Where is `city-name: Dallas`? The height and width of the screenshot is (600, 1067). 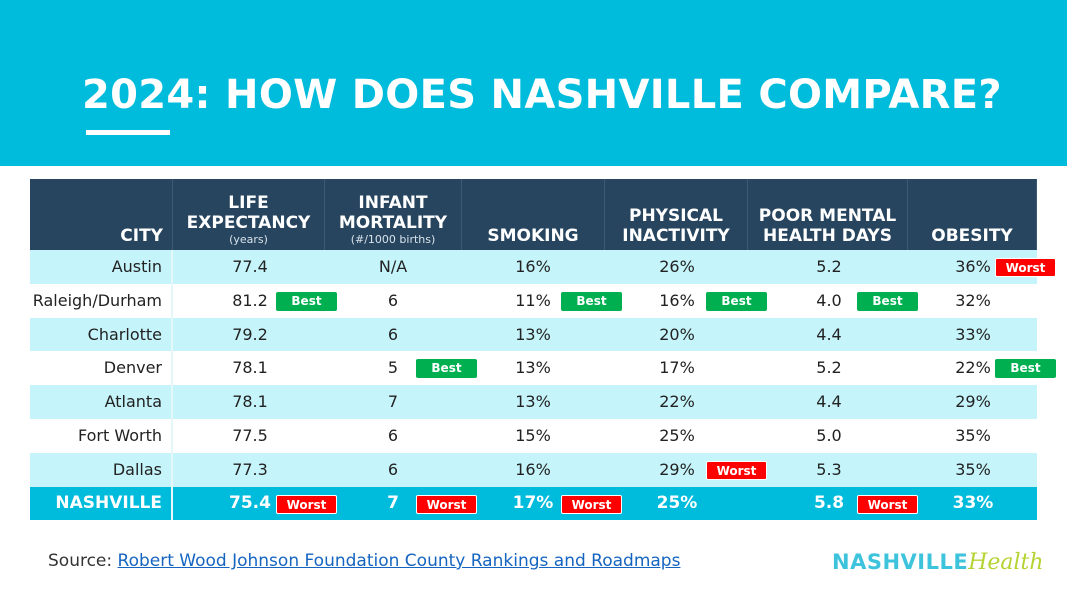
city-name: Dallas is located at coordinates (101, 469).